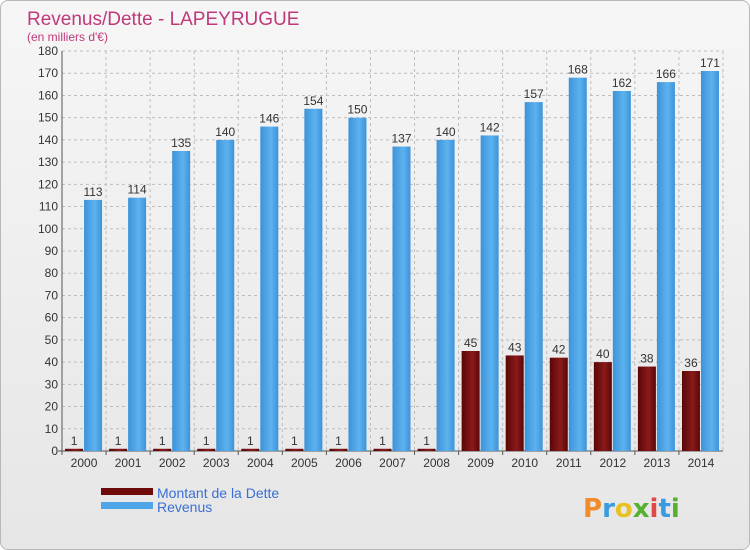 The image size is (750, 550). Describe the element at coordinates (52, 251) in the screenshot. I see `y-tick-label: 90` at that location.